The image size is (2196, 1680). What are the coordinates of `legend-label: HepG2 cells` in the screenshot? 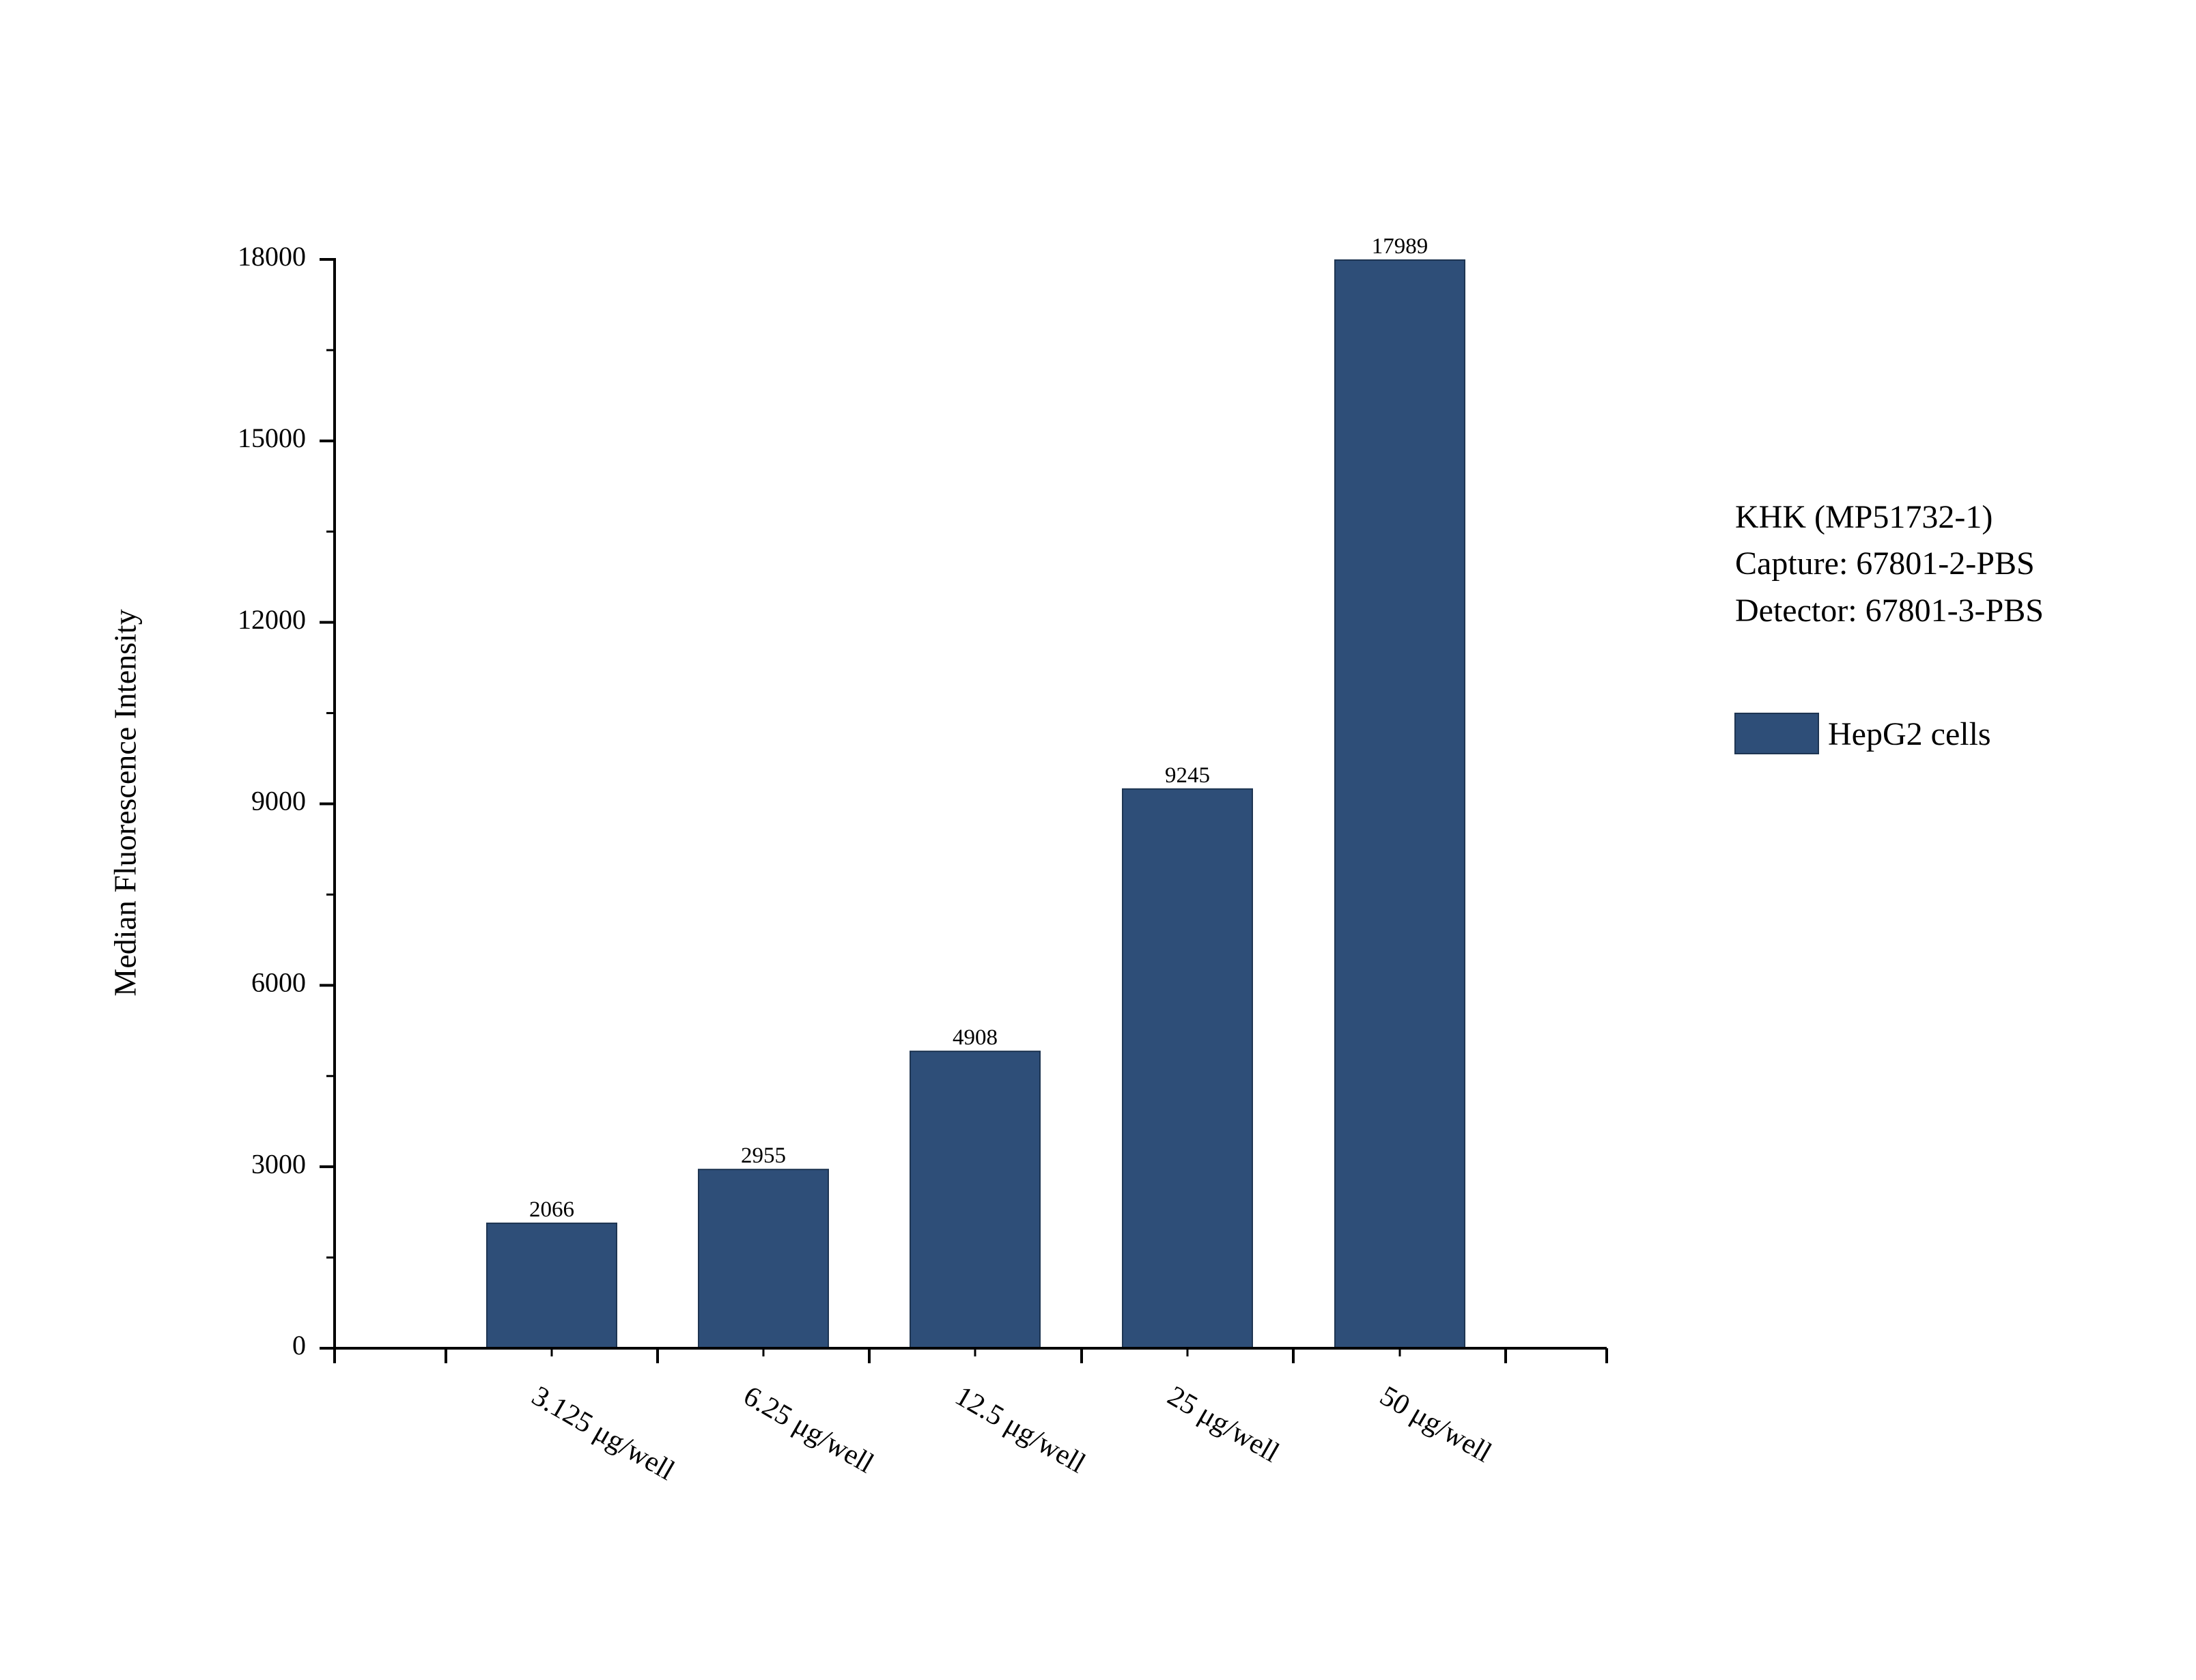 It's located at (1909, 734).